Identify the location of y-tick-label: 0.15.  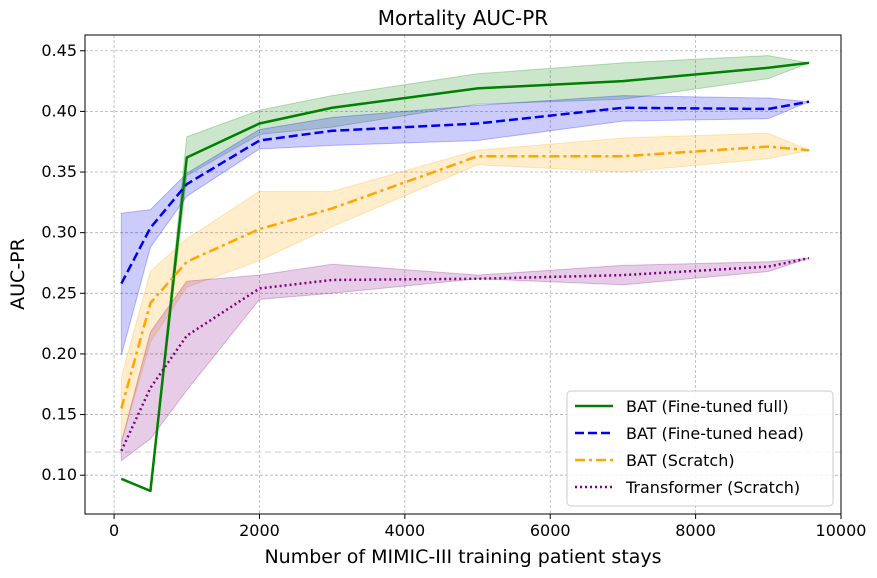
(59, 414).